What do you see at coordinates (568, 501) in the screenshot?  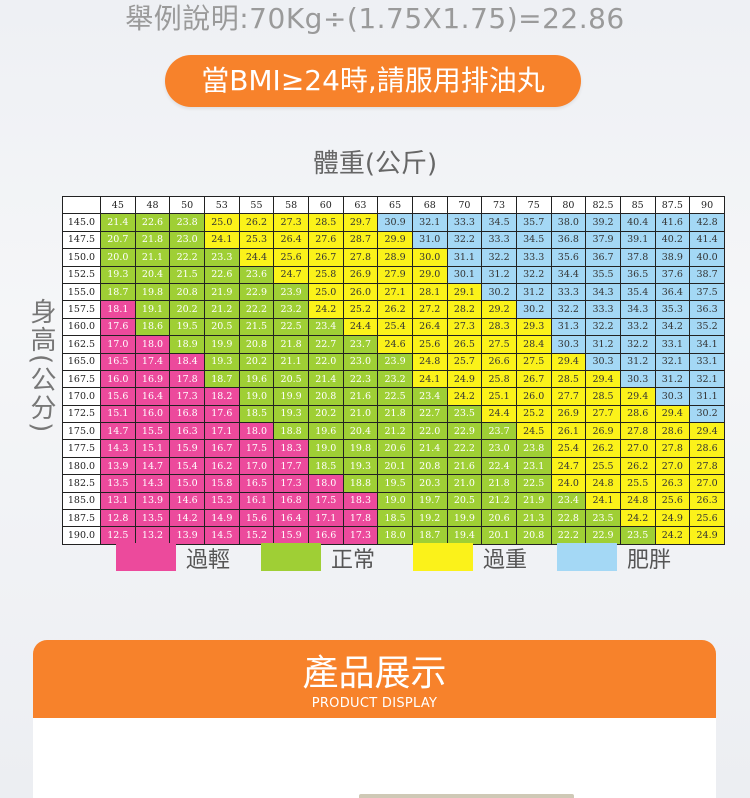 I see `bmi-cell: 23.4` at bounding box center [568, 501].